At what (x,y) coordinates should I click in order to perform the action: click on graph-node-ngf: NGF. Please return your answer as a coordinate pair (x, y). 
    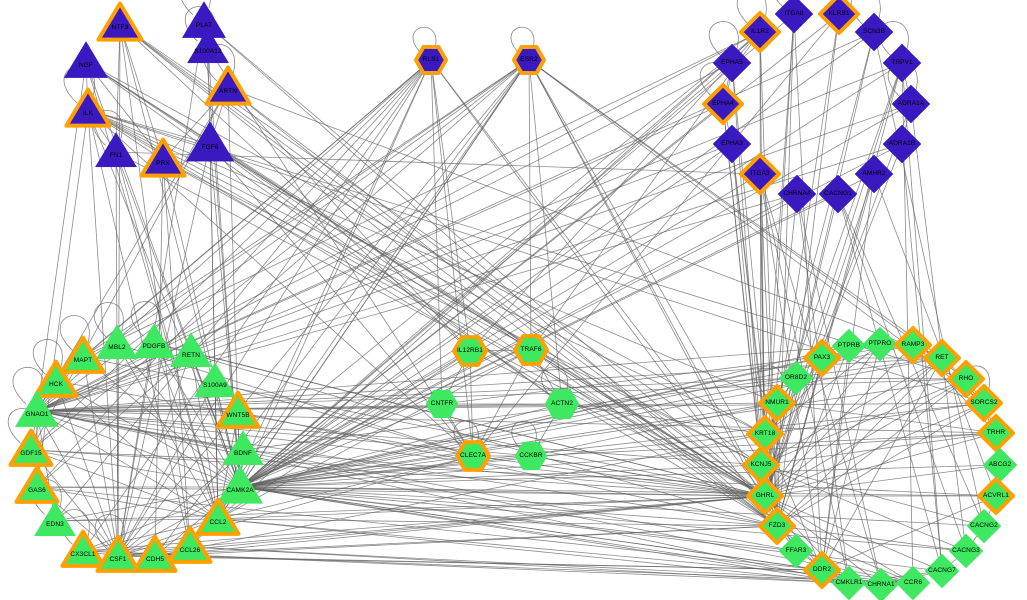
    Looking at the image, I should click on (86, 62).